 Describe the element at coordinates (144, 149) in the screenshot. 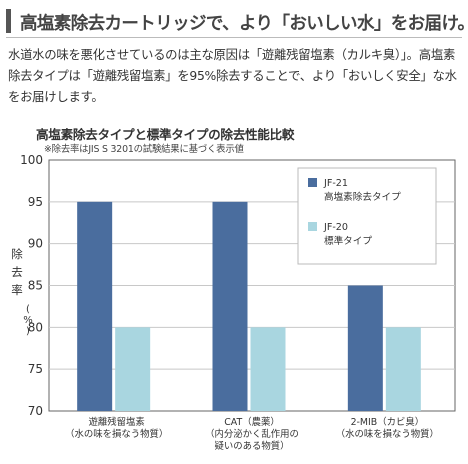

I see `chart-note: ※除去率はJIS S 3201の試験結果に基づく表示値` at that location.